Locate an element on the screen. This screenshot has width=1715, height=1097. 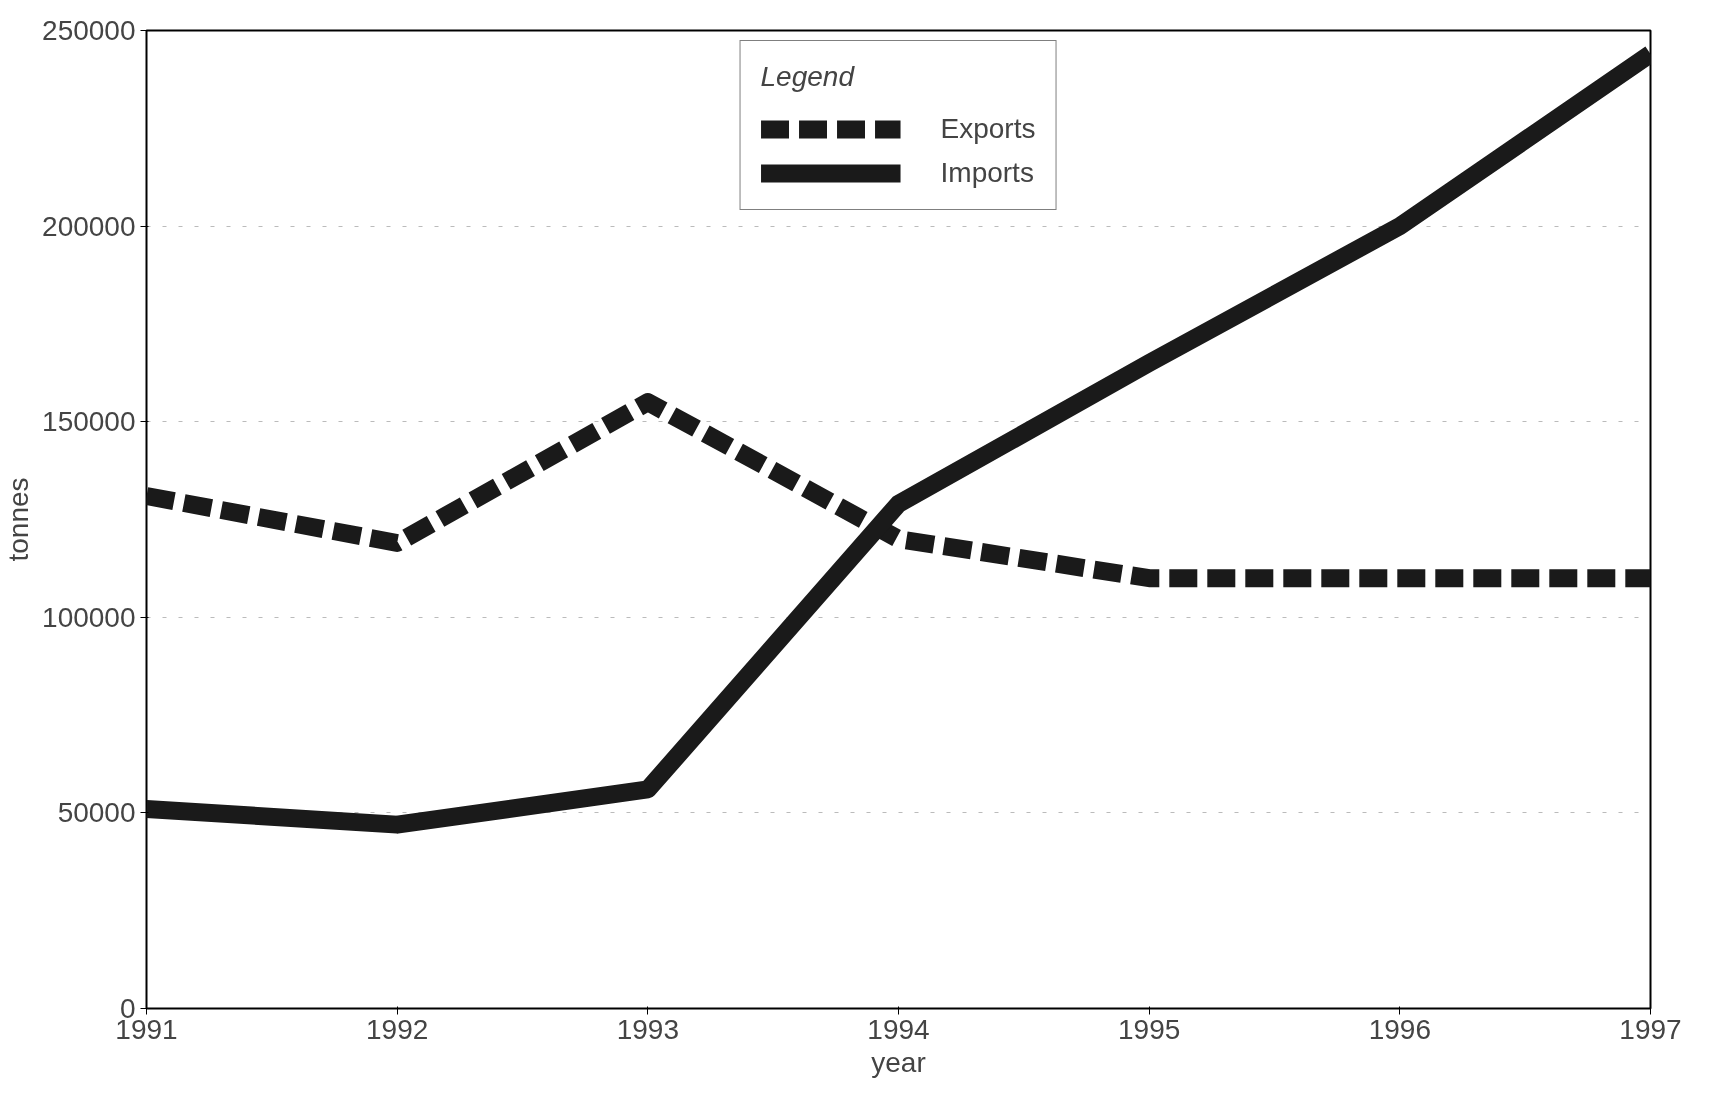
y-tick-label: 150000 is located at coordinates (89, 422).